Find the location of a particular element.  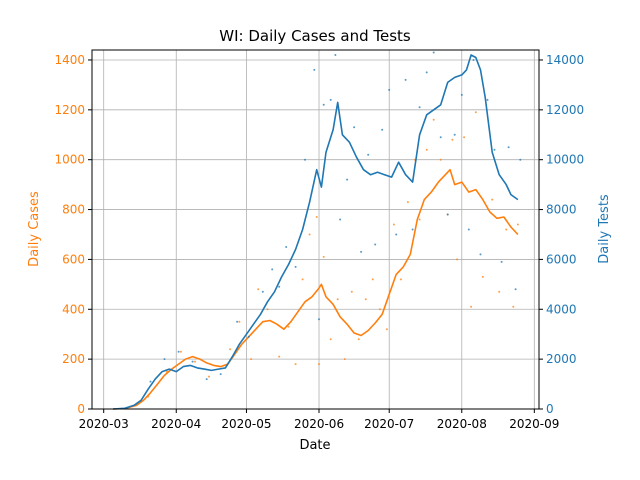

left-tick-label: 1200 is located at coordinates (69, 110).